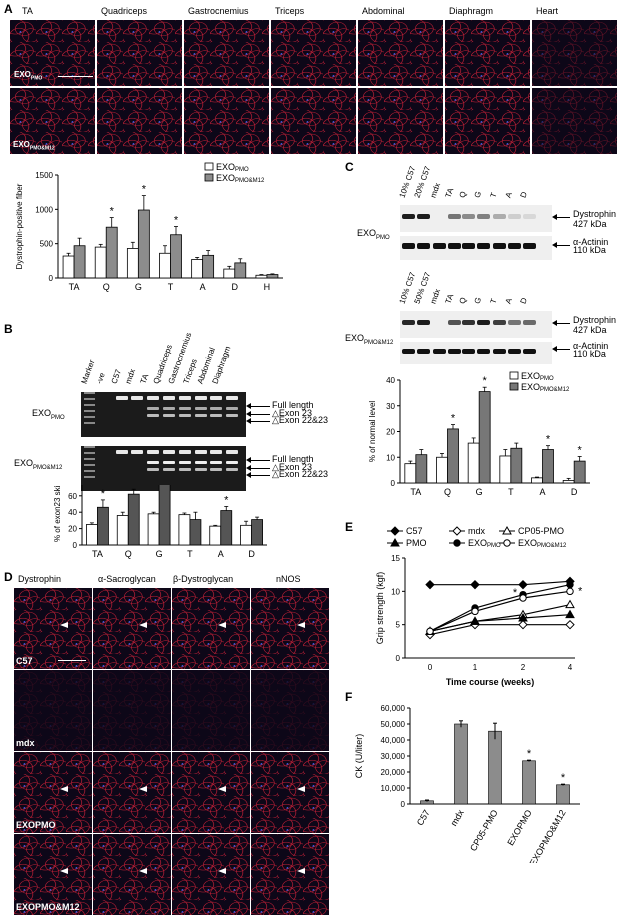 This screenshot has height=915, width=631. What do you see at coordinates (447, 492) in the screenshot?
I see `x-tick-label-q: Q` at bounding box center [447, 492].